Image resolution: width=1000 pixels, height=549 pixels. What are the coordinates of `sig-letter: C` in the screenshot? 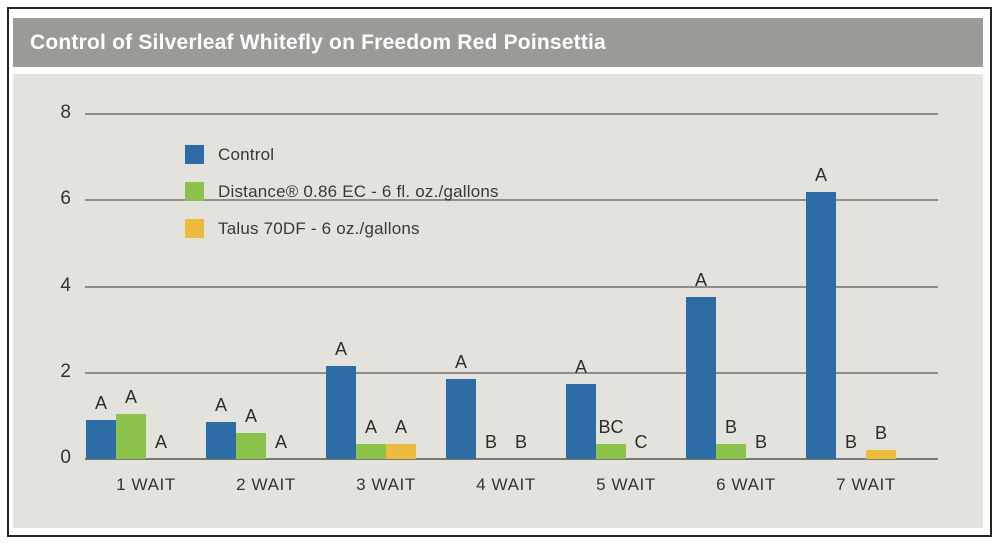 It's located at (641, 442).